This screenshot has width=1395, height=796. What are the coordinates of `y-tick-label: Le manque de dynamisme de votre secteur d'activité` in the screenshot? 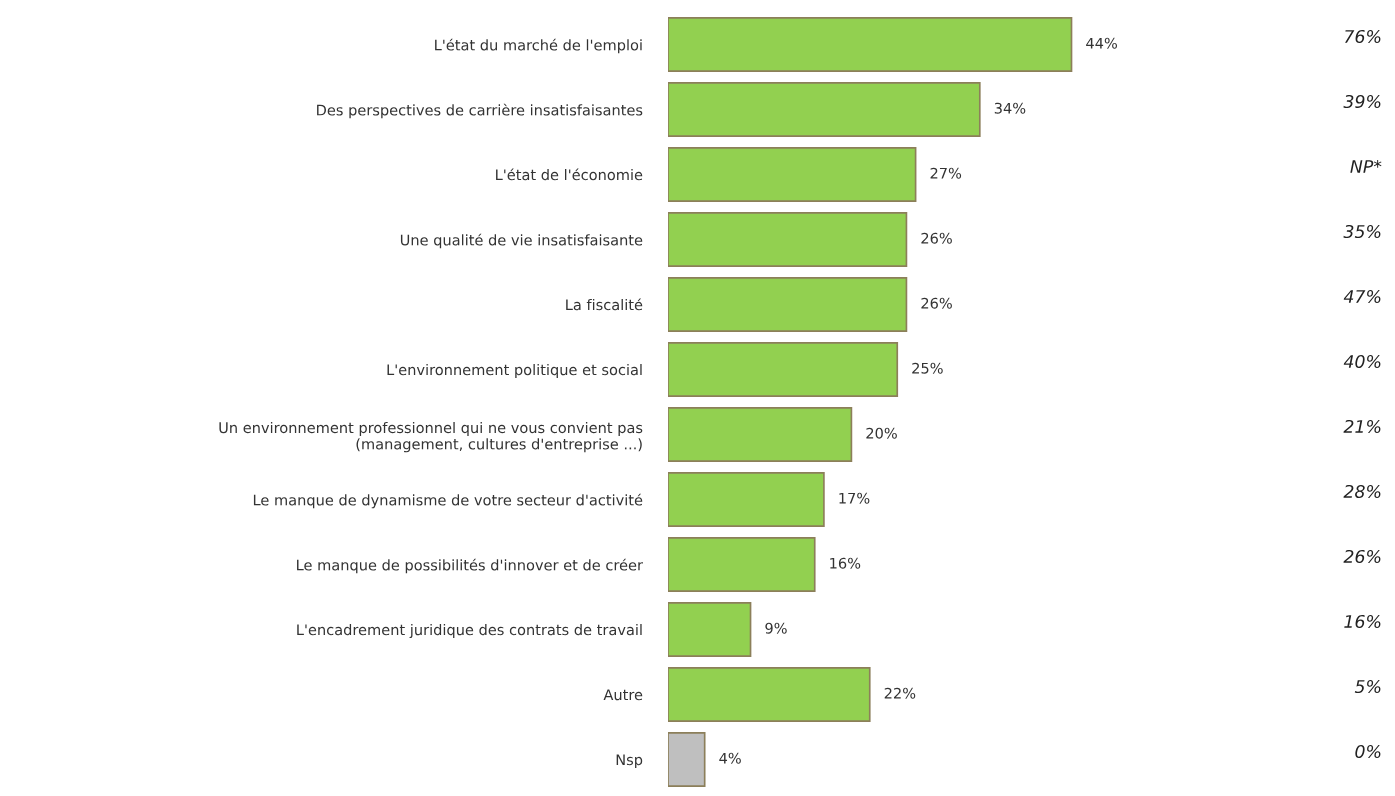 It's located at (448, 501).